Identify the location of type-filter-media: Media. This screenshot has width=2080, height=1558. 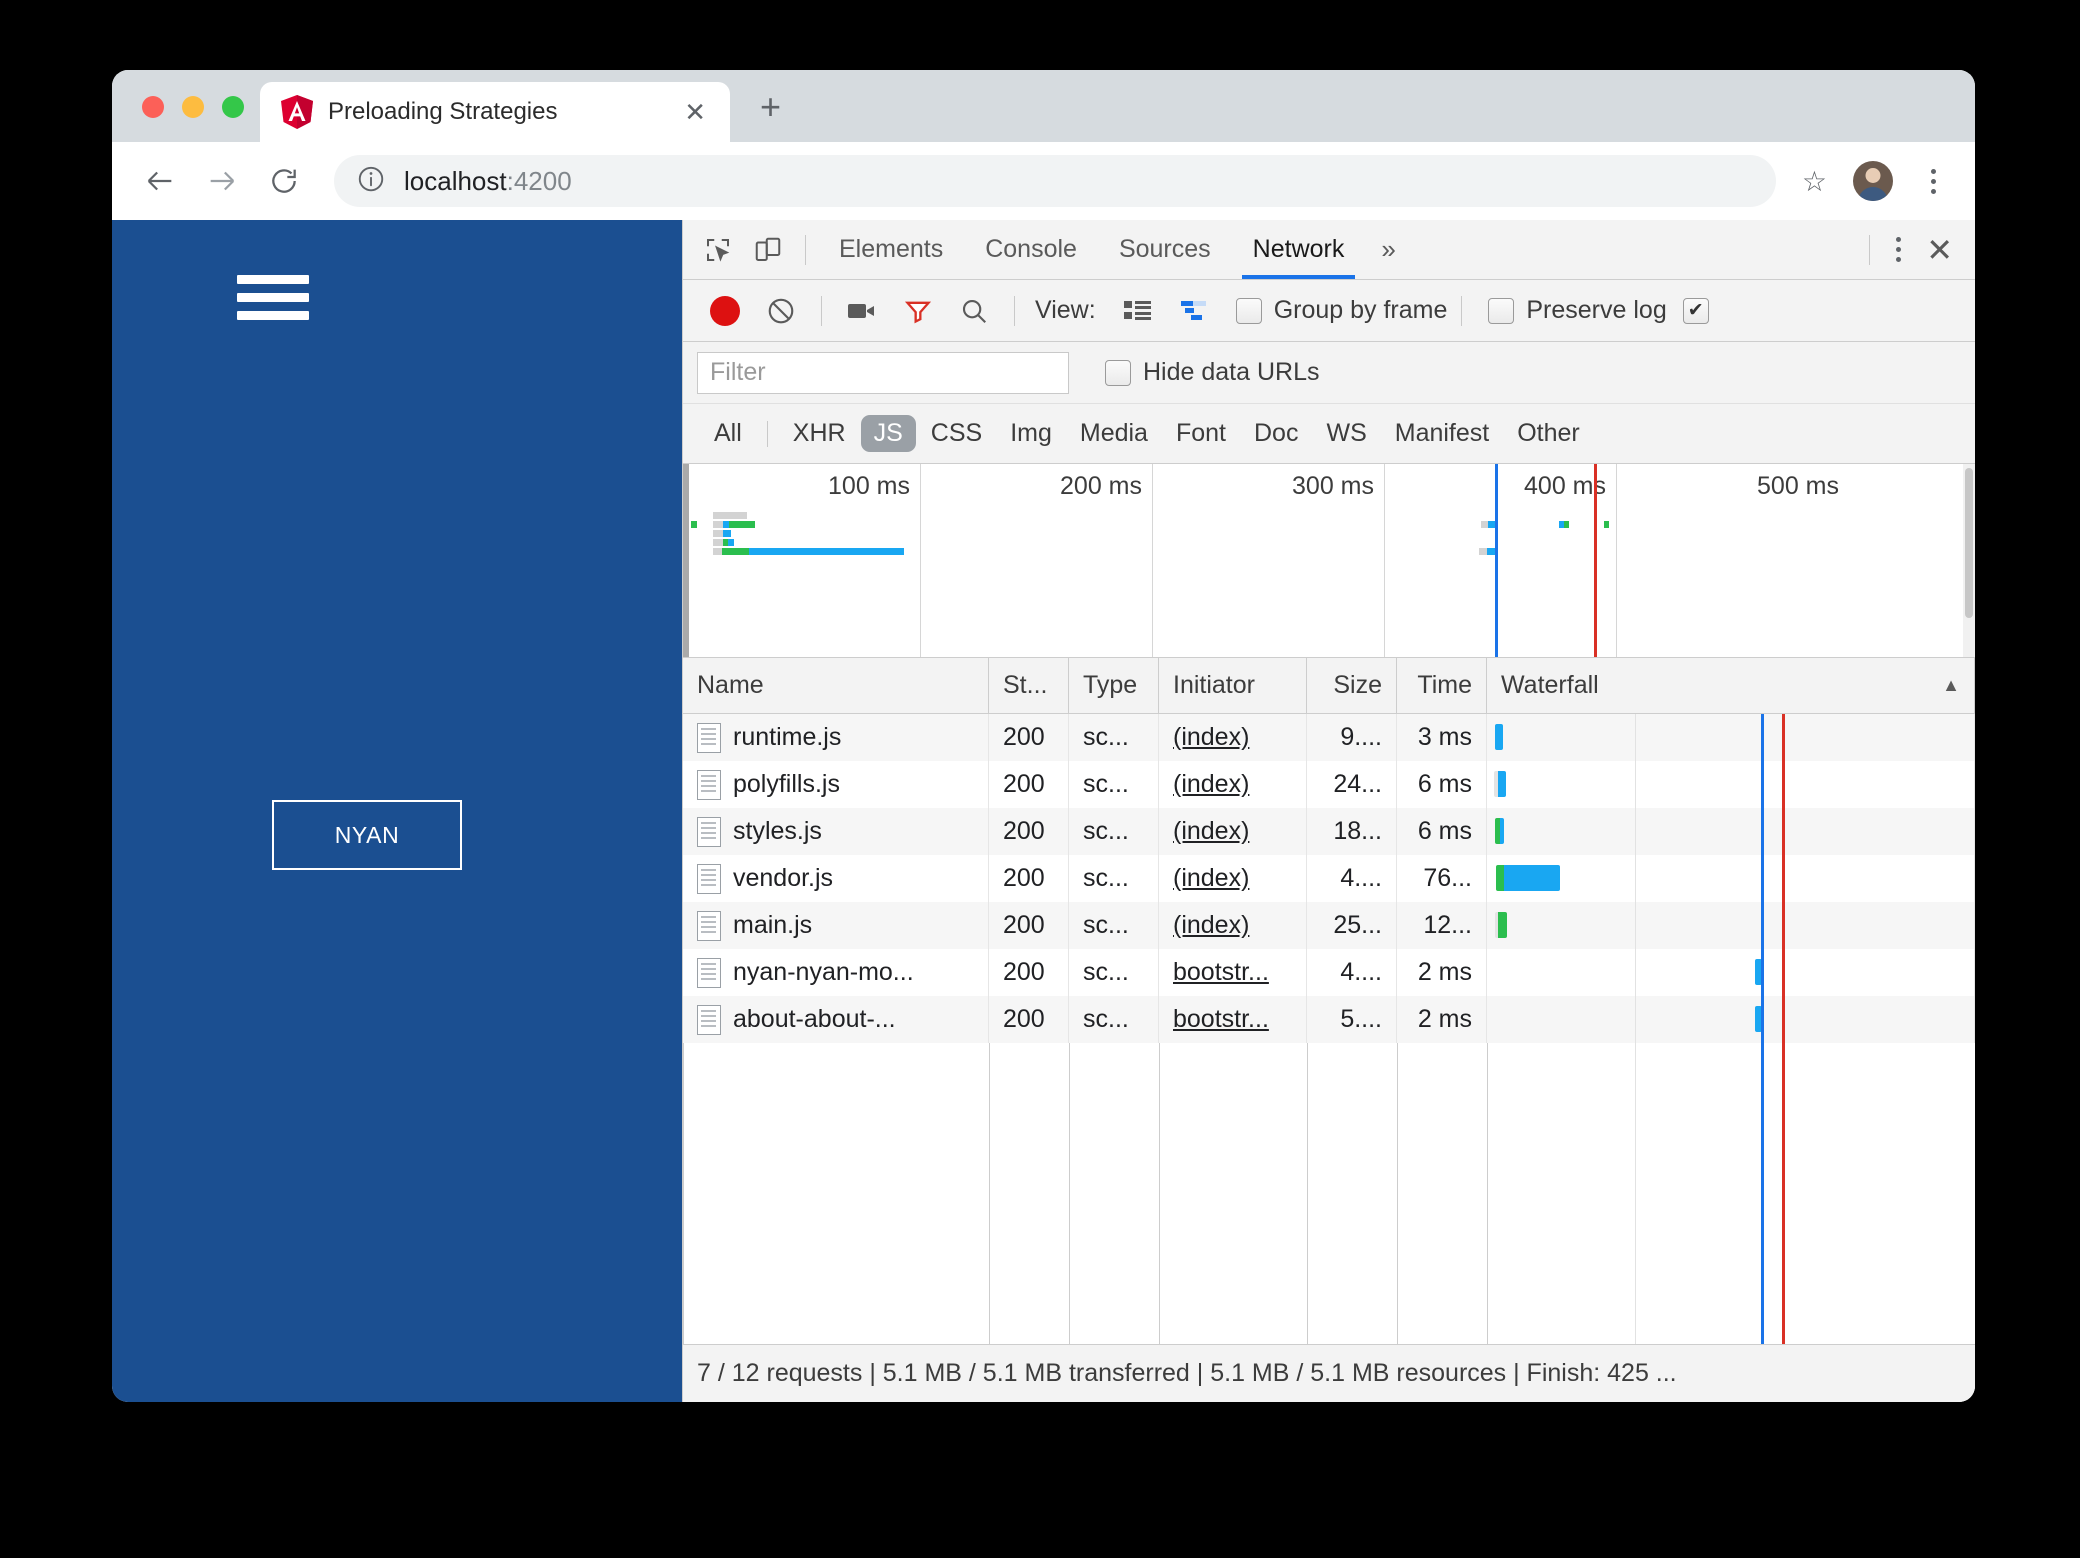
(1113, 433).